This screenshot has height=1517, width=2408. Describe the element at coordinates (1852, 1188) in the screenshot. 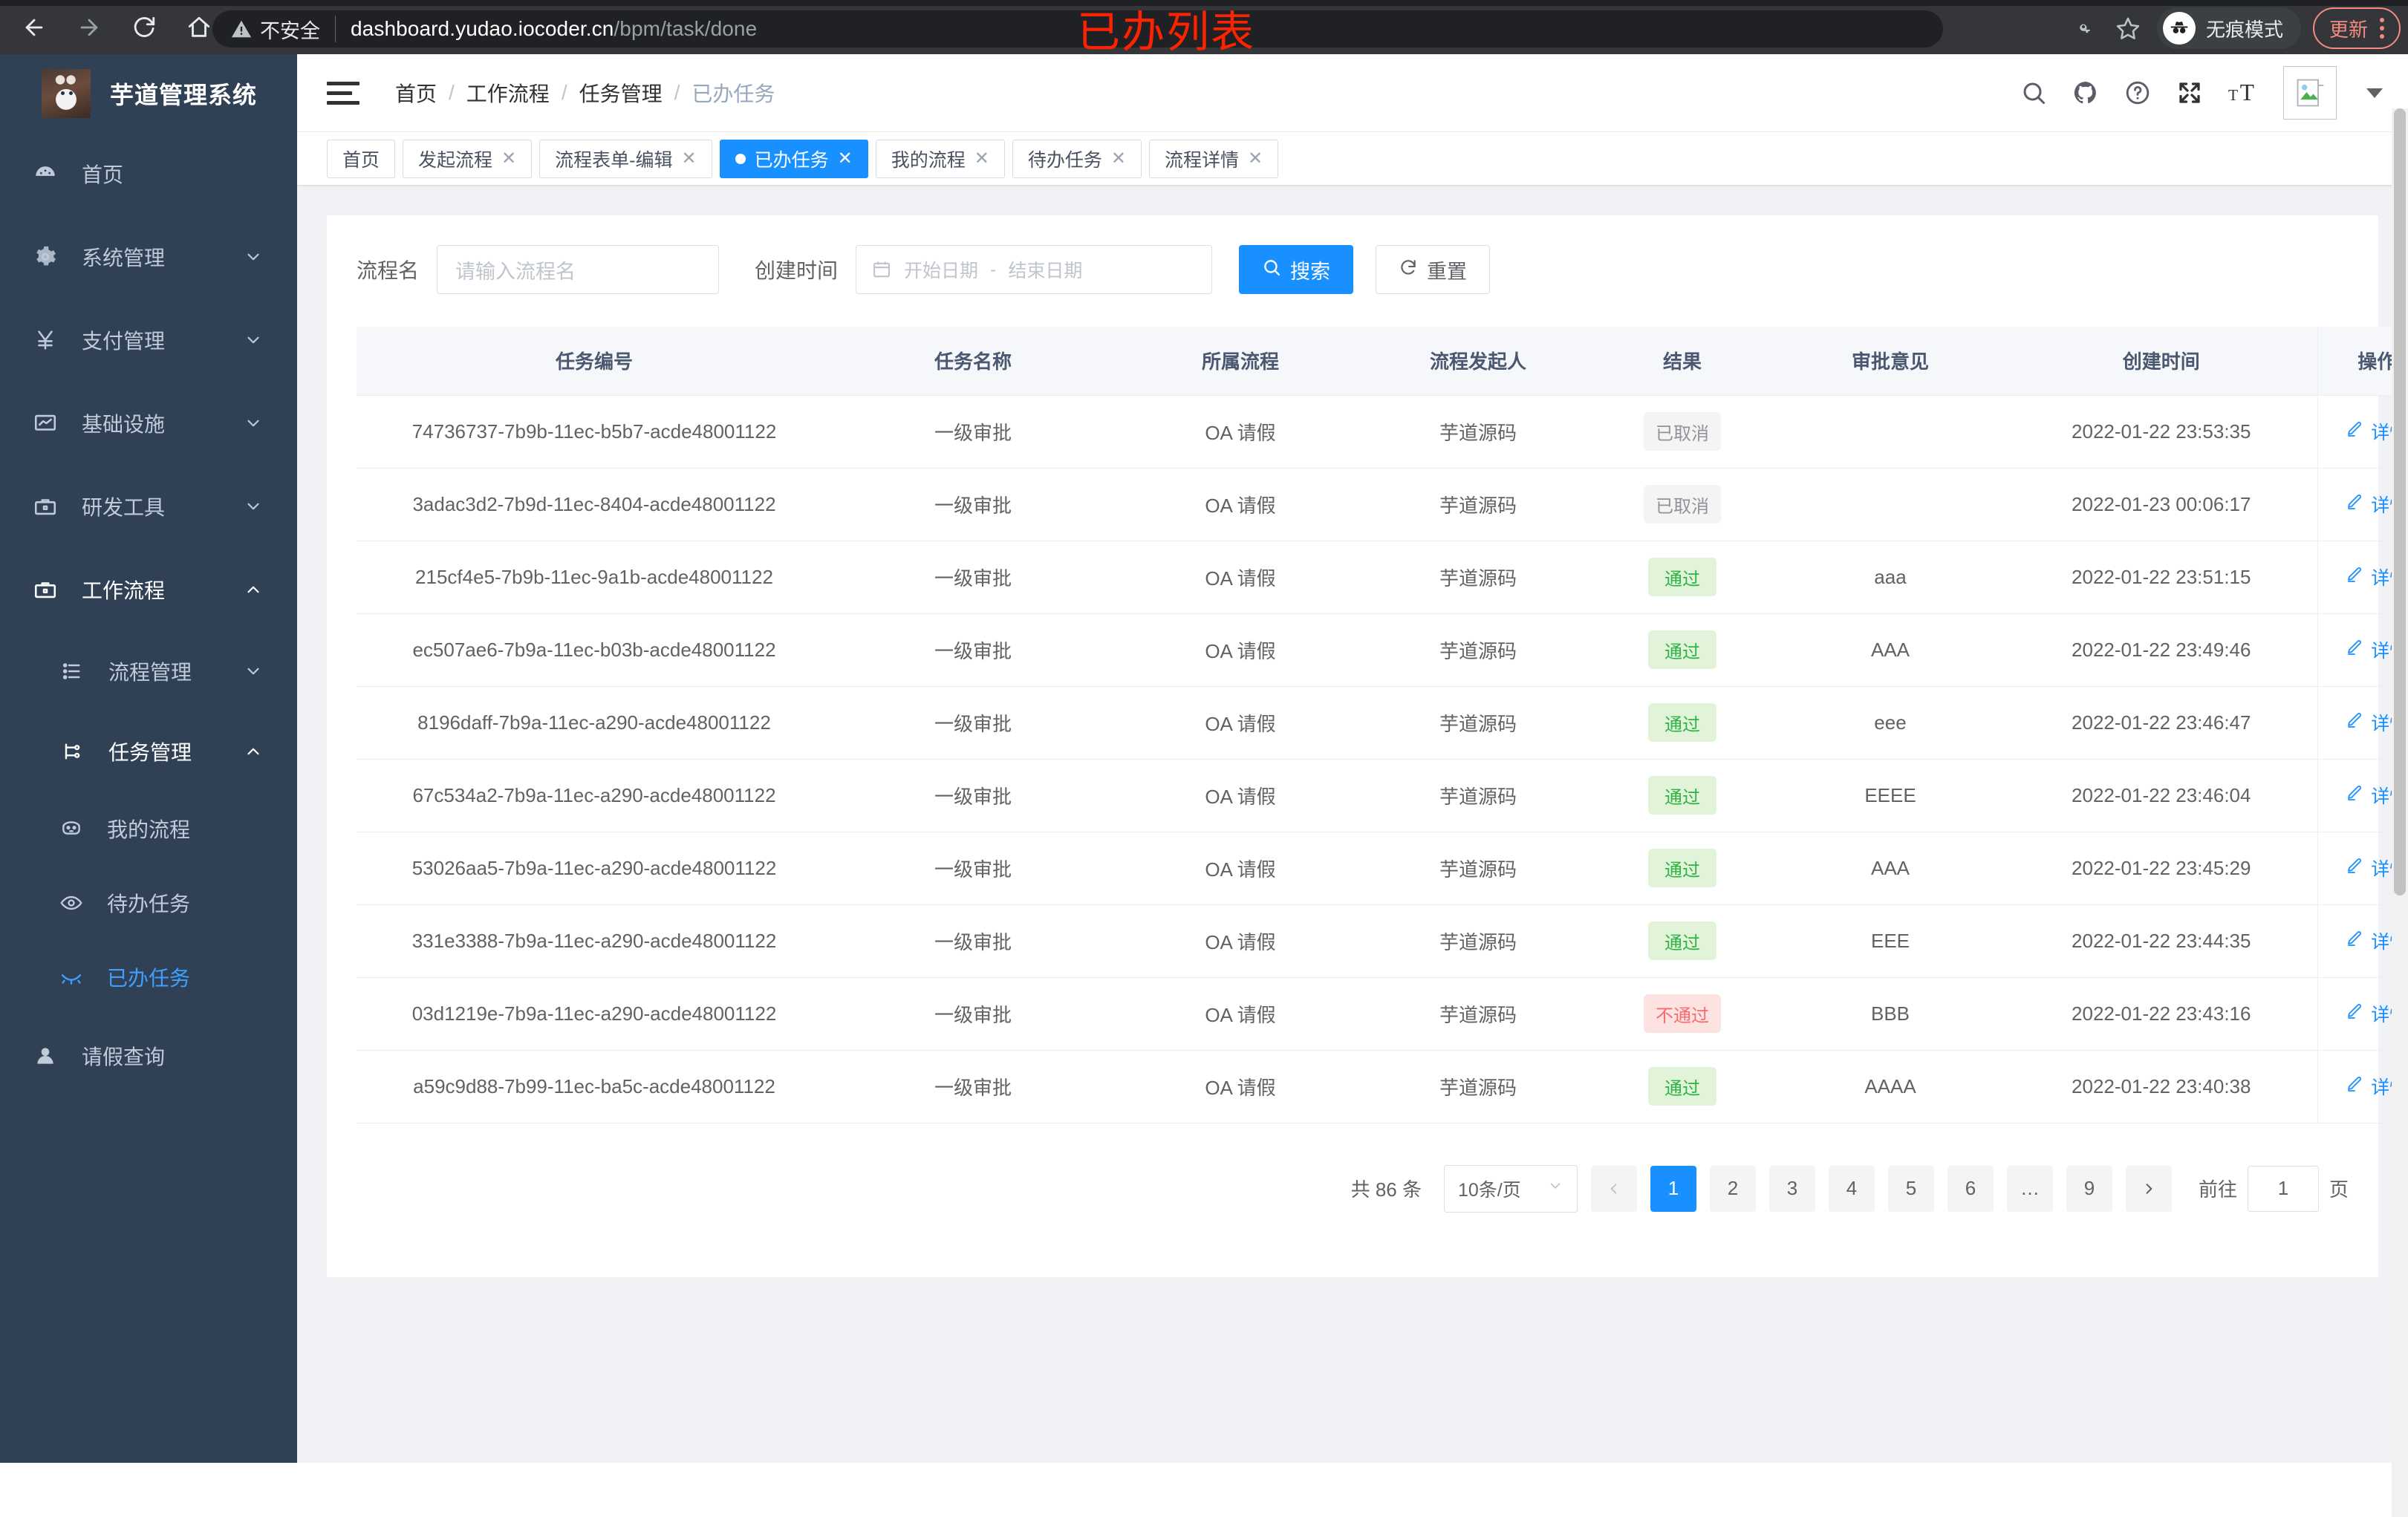

I see `pagination-page-4: 4` at that location.